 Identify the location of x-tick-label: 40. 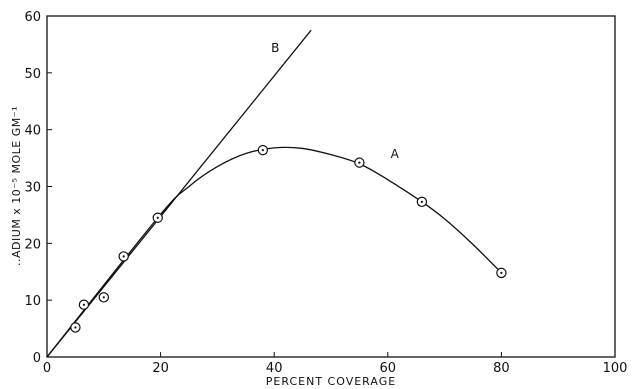
(274, 368).